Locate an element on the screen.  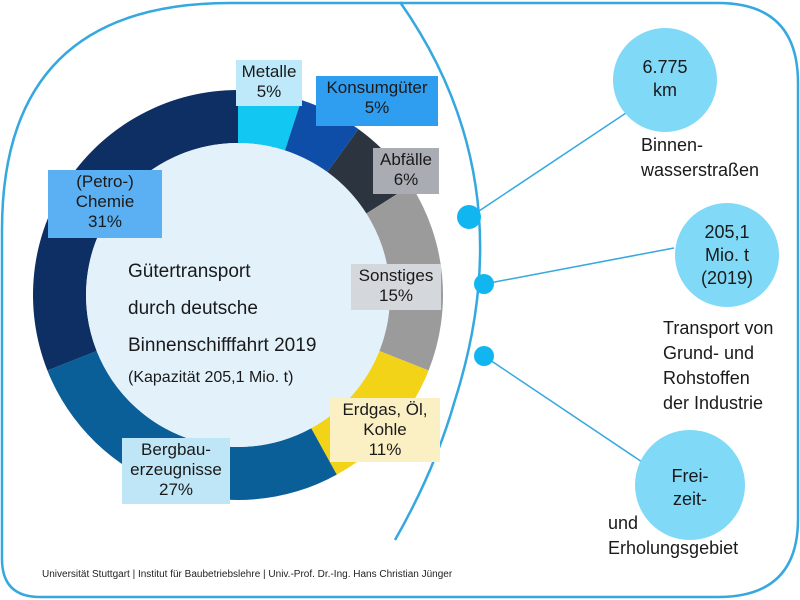
slice-label-abfaelle: Abfälle 6% is located at coordinates (406, 171).